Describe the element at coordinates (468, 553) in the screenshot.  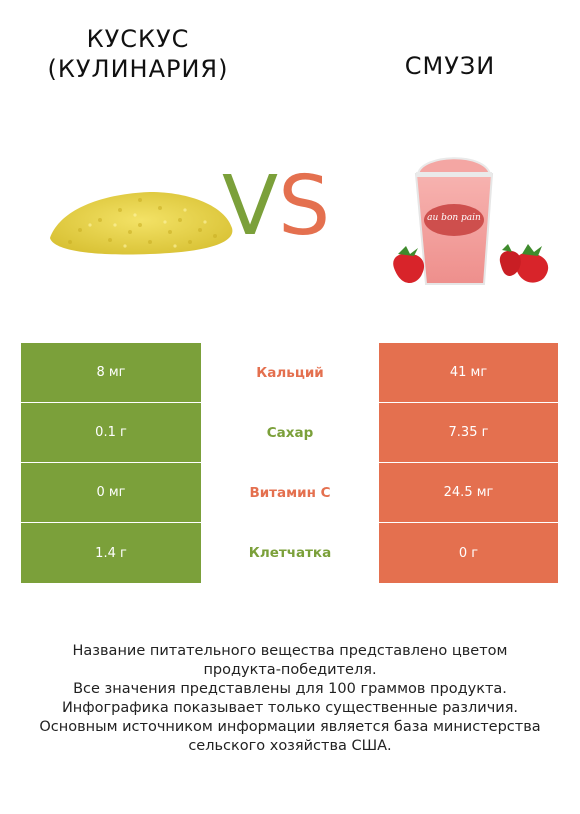
I see `right-value: 0 г` at that location.